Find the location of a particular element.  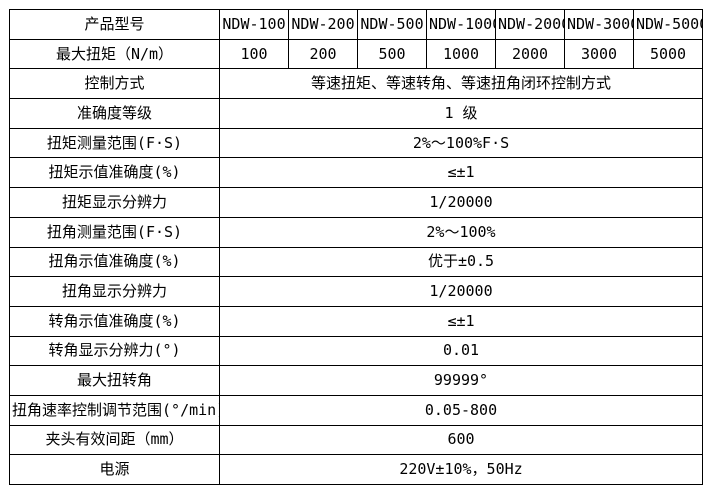

table-row-rotation-accuracy: 转角示值准确度(%) ≤±1 is located at coordinates (356, 321).